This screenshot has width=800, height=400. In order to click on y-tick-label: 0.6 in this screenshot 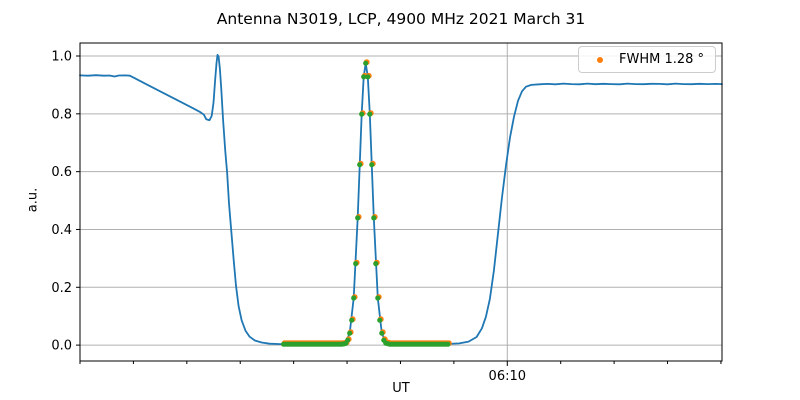, I will do `click(61, 172)`.